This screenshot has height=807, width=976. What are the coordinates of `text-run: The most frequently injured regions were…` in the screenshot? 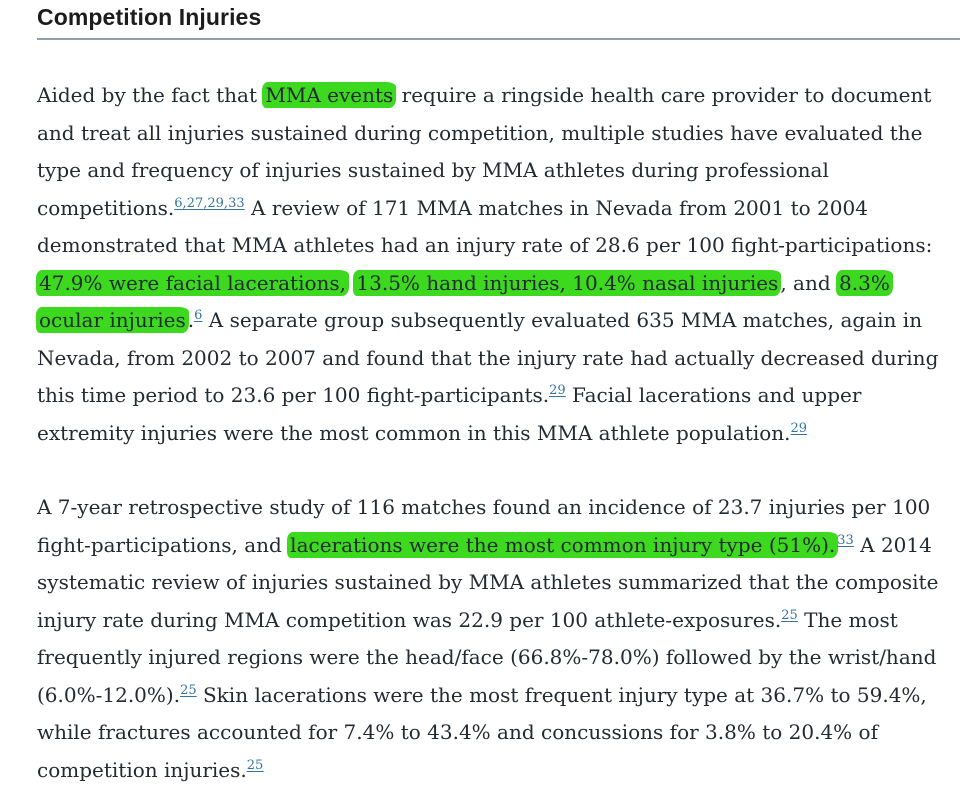 It's located at (487, 657).